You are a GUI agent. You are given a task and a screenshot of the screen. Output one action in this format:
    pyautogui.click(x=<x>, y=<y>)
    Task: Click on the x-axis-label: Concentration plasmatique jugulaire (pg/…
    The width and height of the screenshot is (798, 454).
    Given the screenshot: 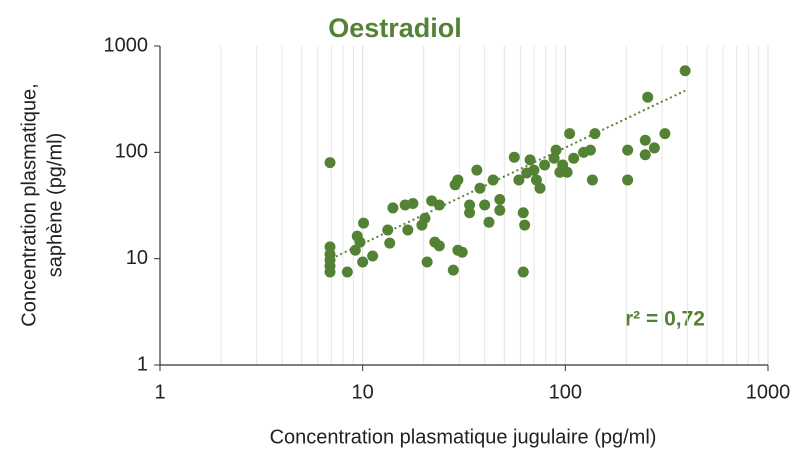 What is the action you would take?
    pyautogui.click(x=463, y=437)
    